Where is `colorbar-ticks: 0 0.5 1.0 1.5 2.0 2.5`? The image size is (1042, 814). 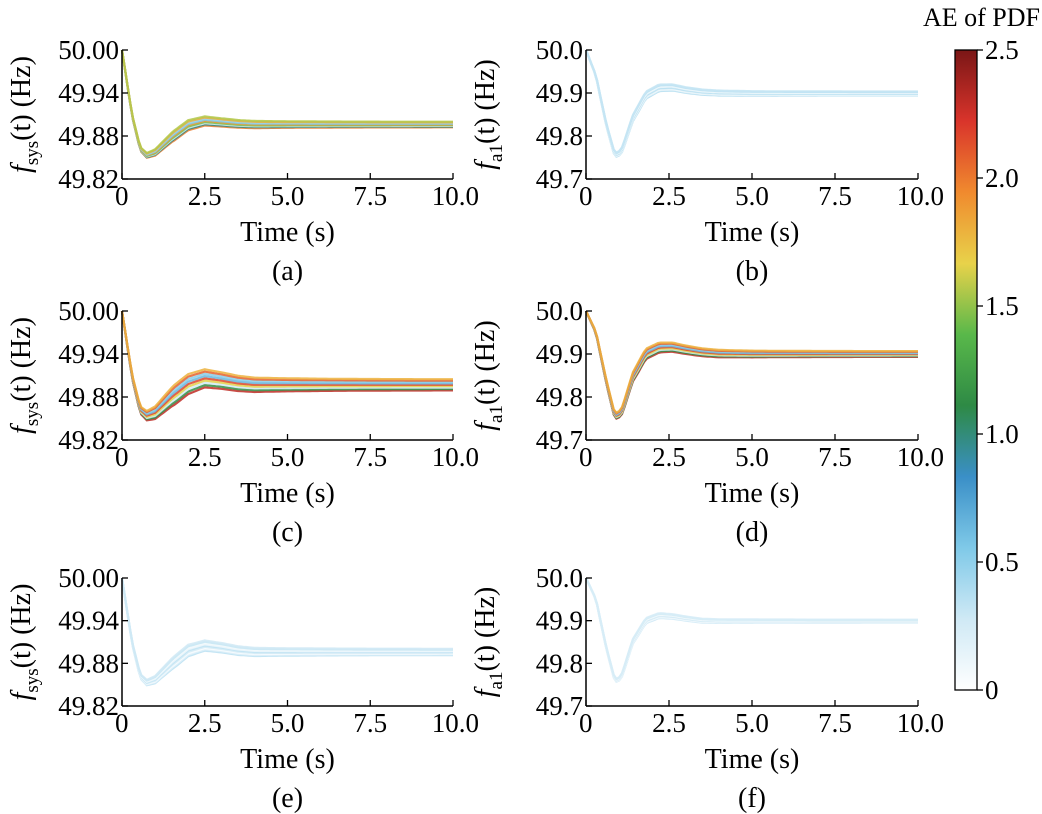 colorbar-ticks: 0 0.5 1.0 1.5 2.0 2.5 is located at coordinates (998, 370).